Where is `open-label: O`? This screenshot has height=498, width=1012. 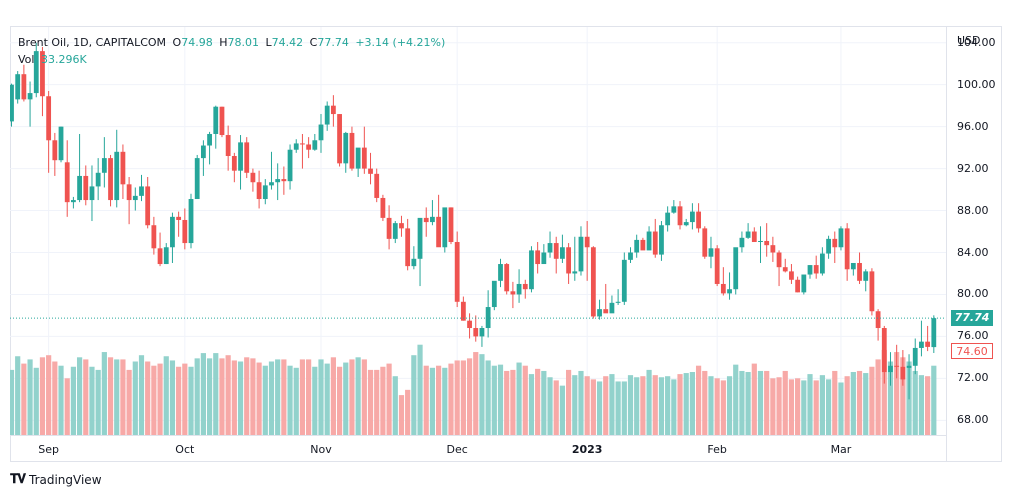
open-label: O is located at coordinates (177, 42).